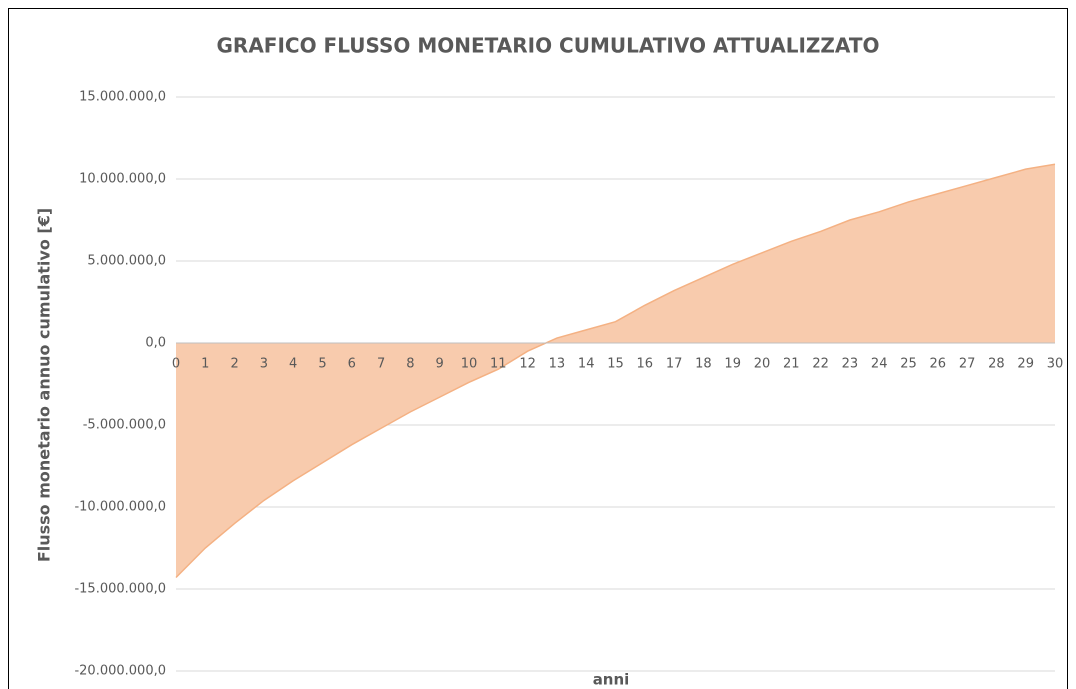 The width and height of the screenshot is (1076, 689). Describe the element at coordinates (762, 364) in the screenshot. I see `x-tick-label: 20` at that location.